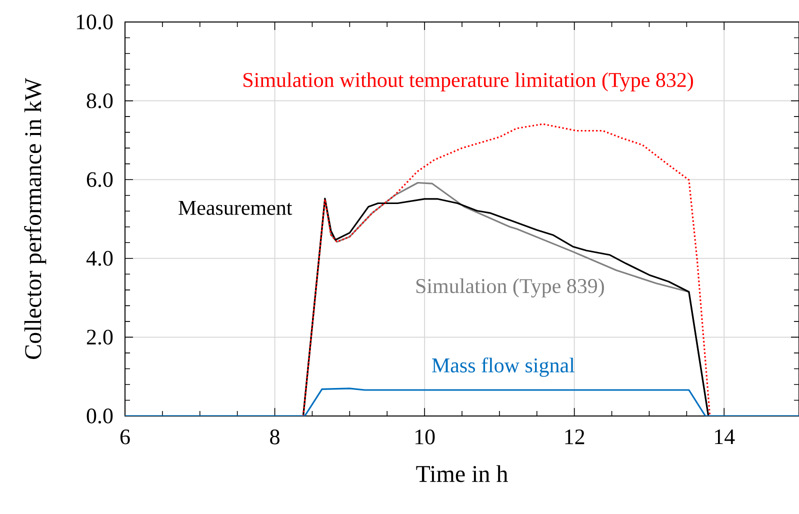  Describe the element at coordinates (94, 22) in the screenshot. I see `y-tick-label: 10.0` at that location.